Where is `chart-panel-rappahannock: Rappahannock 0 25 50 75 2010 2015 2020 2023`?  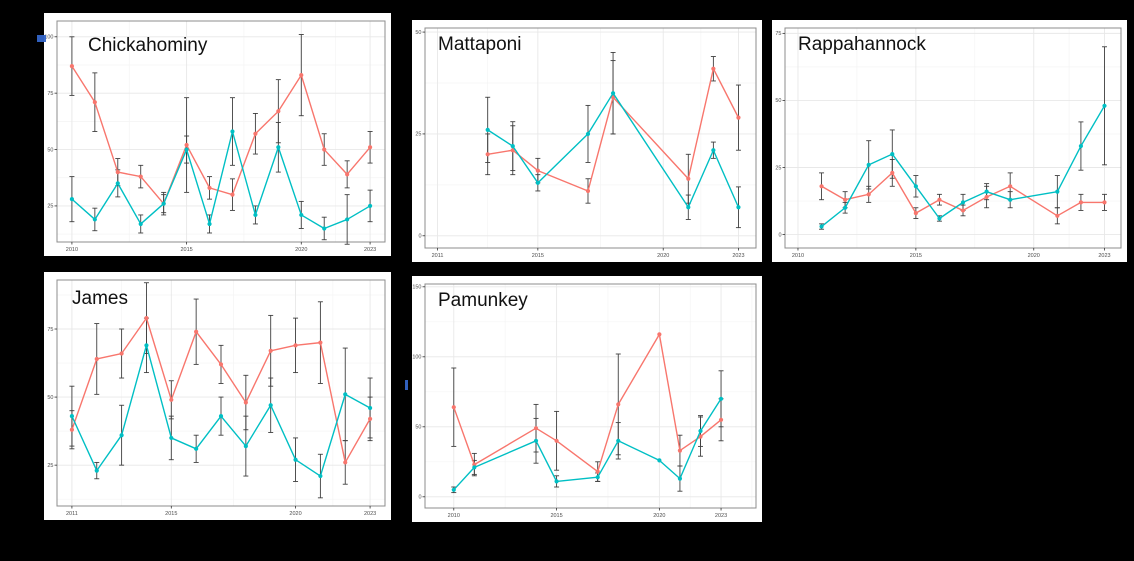
chart-panel-rappahannock: Rappahannock 0 25 50 75 2010 2015 2020 2023 is located at coordinates (949, 141).